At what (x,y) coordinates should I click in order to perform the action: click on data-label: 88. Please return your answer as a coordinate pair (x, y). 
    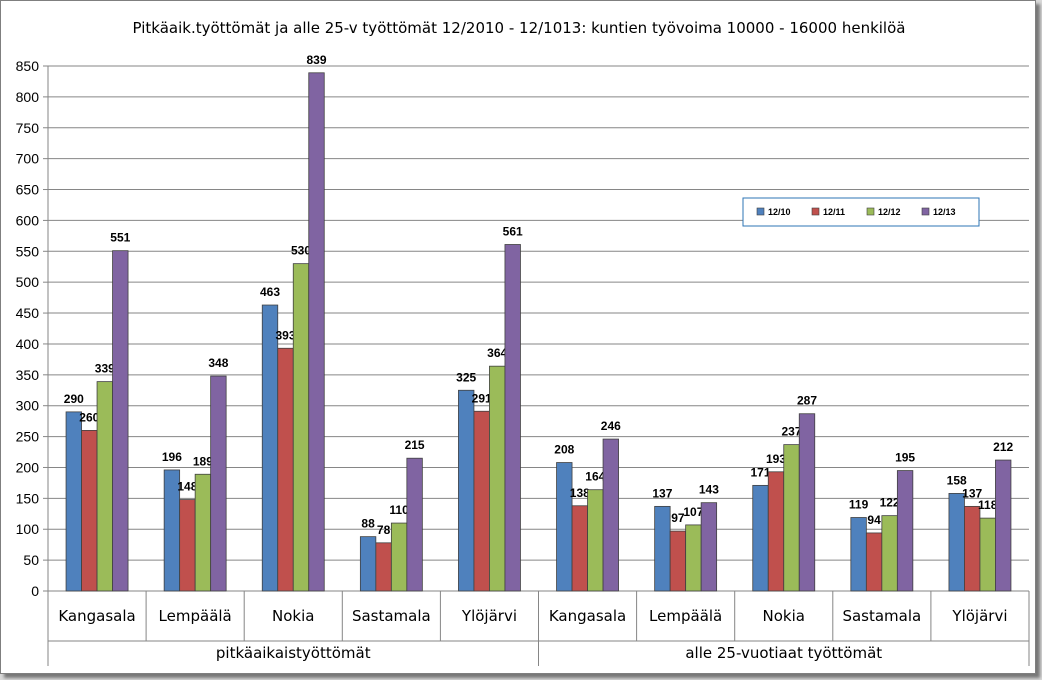
    Looking at the image, I should click on (368, 524).